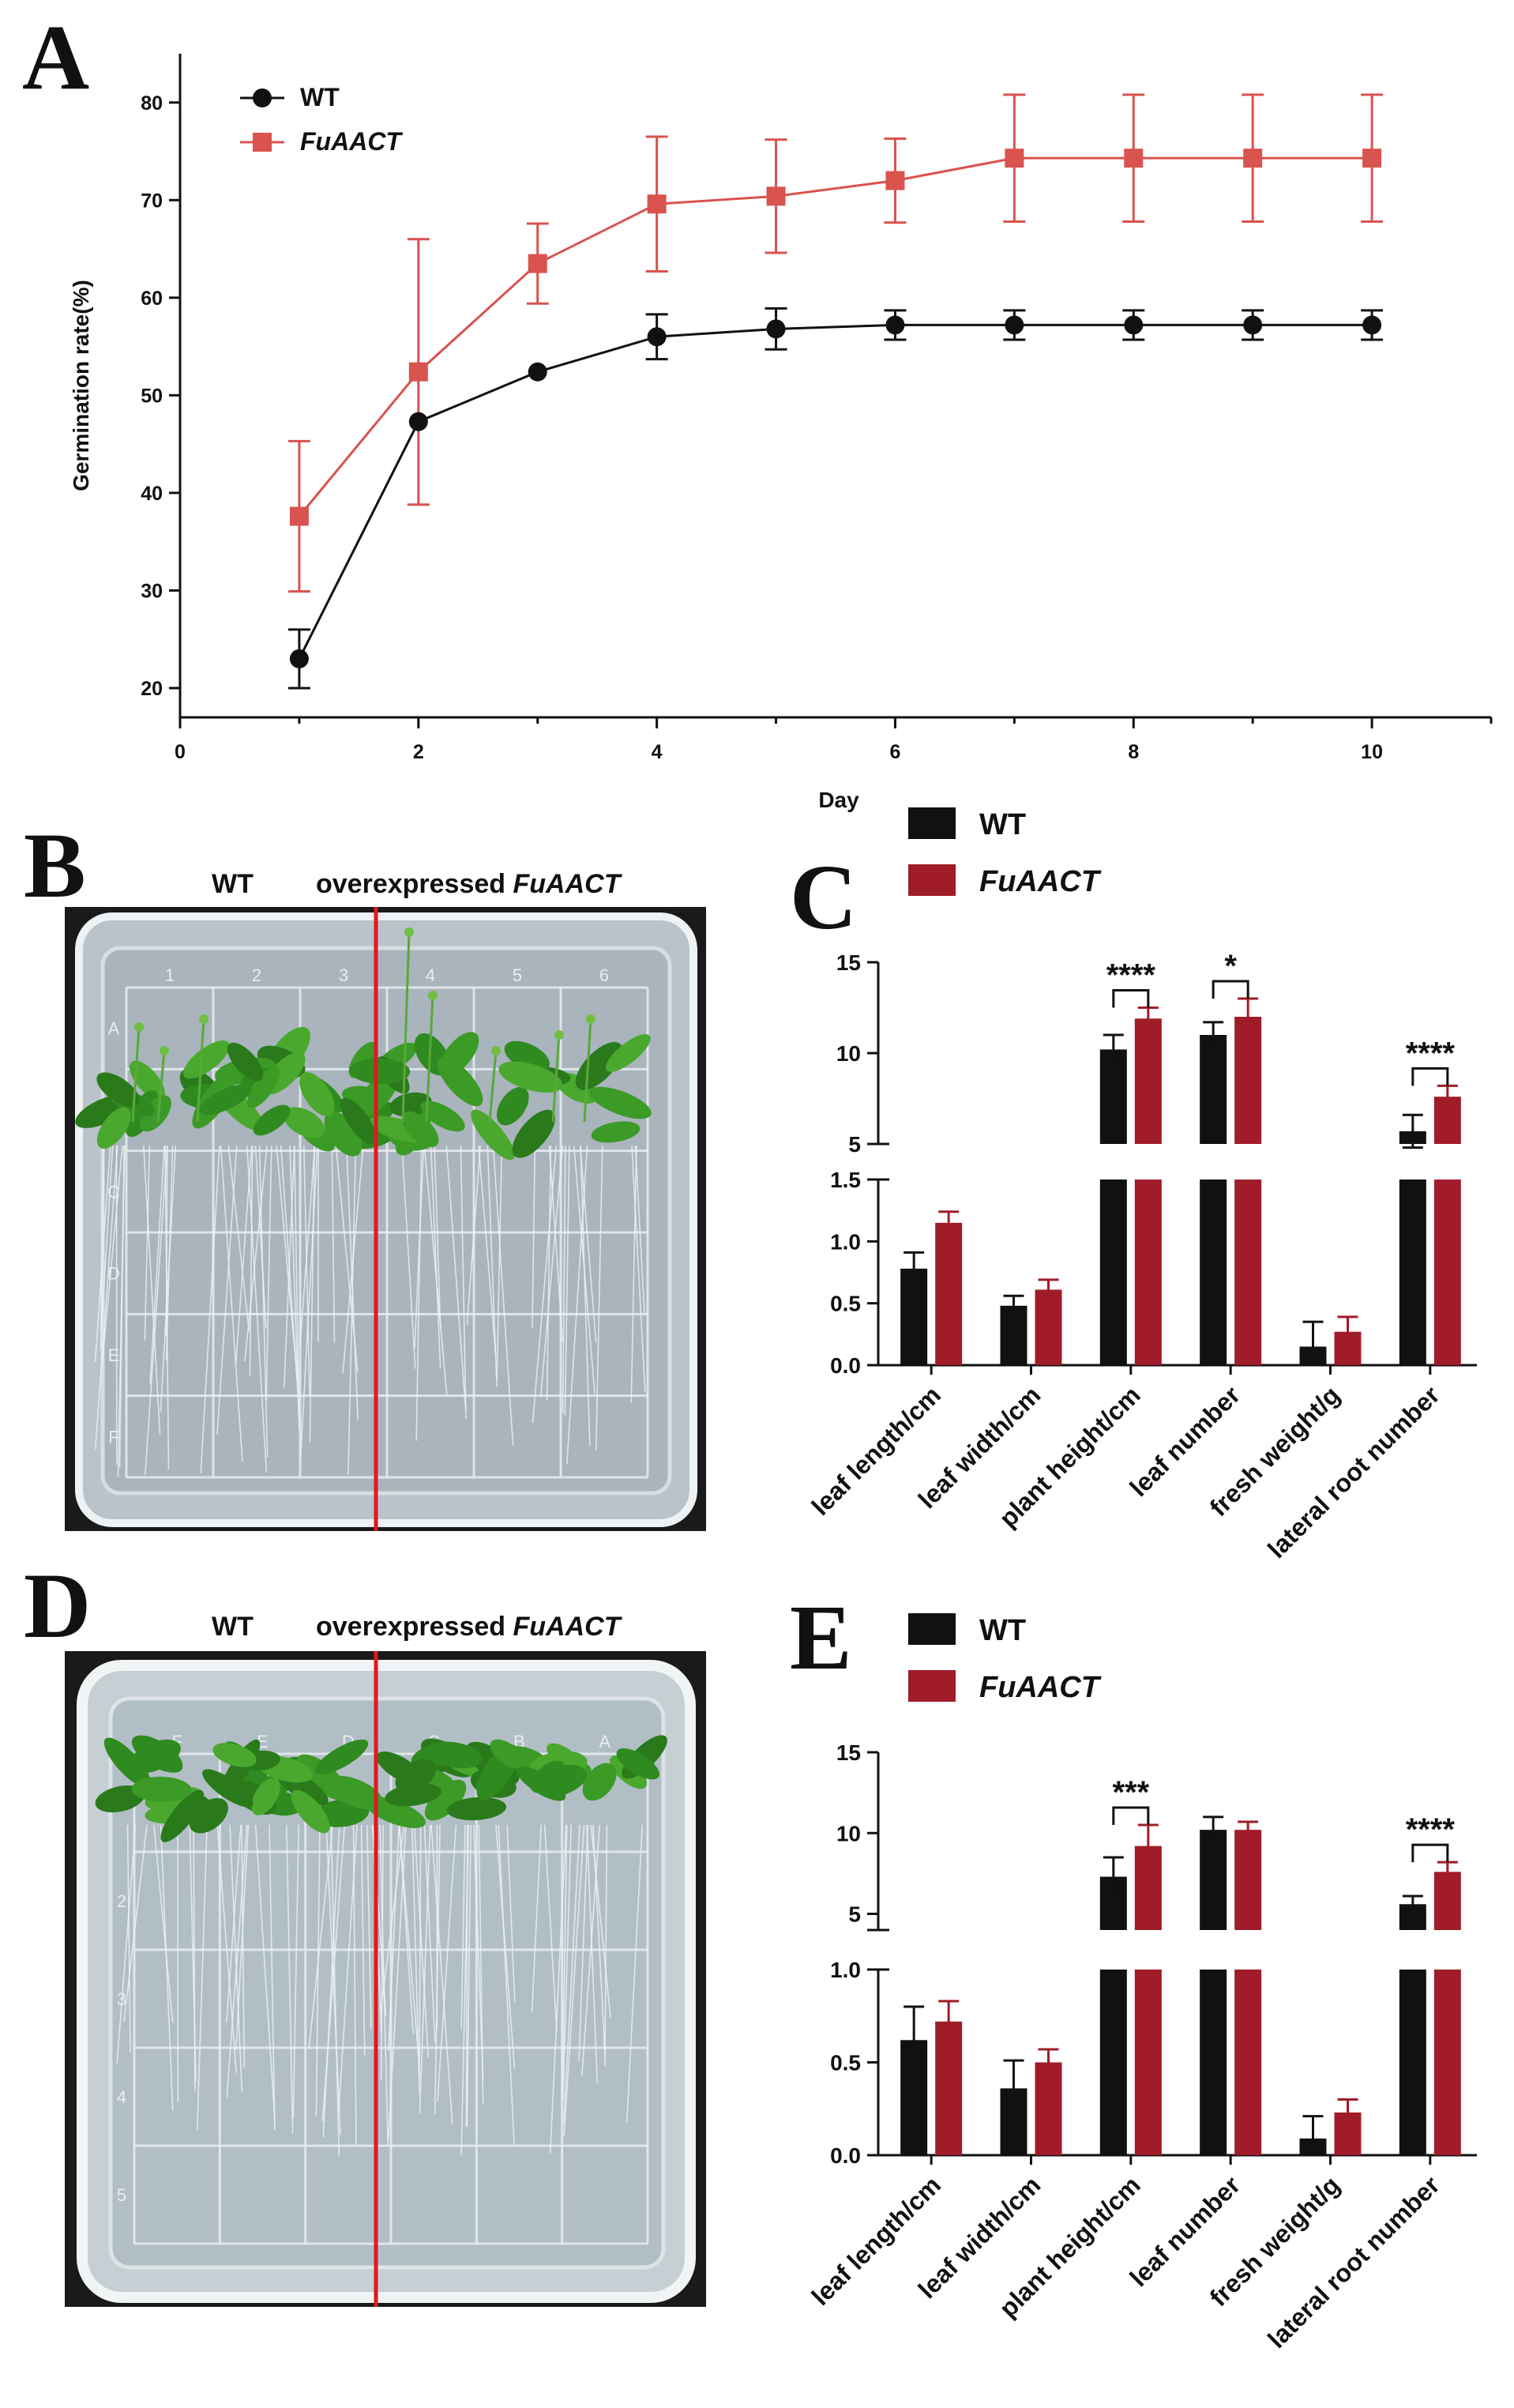  What do you see at coordinates (470, 884) in the screenshot?
I see `photo-b-oe-label: overexpressed FuAACT` at bounding box center [470, 884].